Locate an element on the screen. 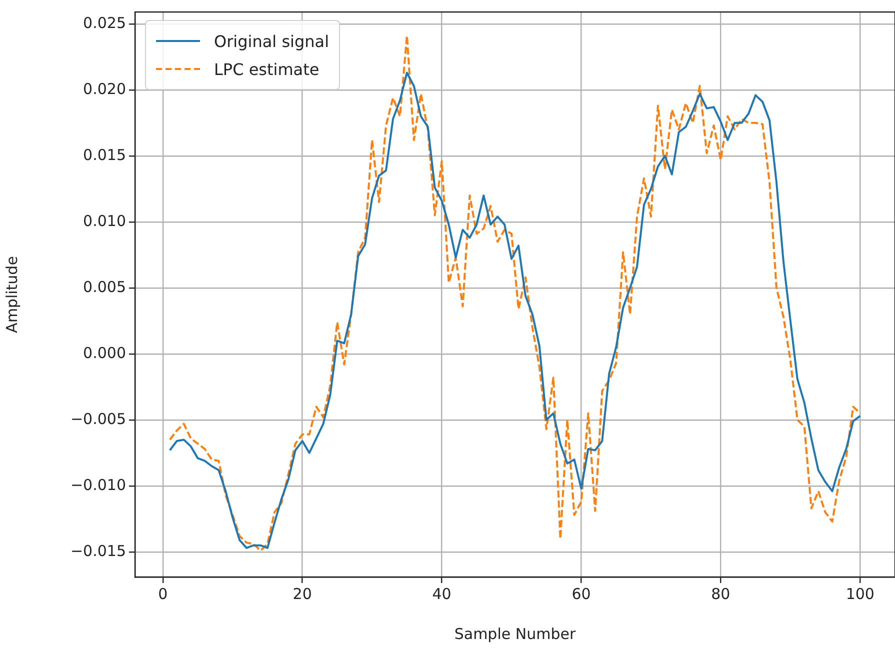 The width and height of the screenshot is (895, 648). y-tick-label: 0.020 is located at coordinates (104, 89).